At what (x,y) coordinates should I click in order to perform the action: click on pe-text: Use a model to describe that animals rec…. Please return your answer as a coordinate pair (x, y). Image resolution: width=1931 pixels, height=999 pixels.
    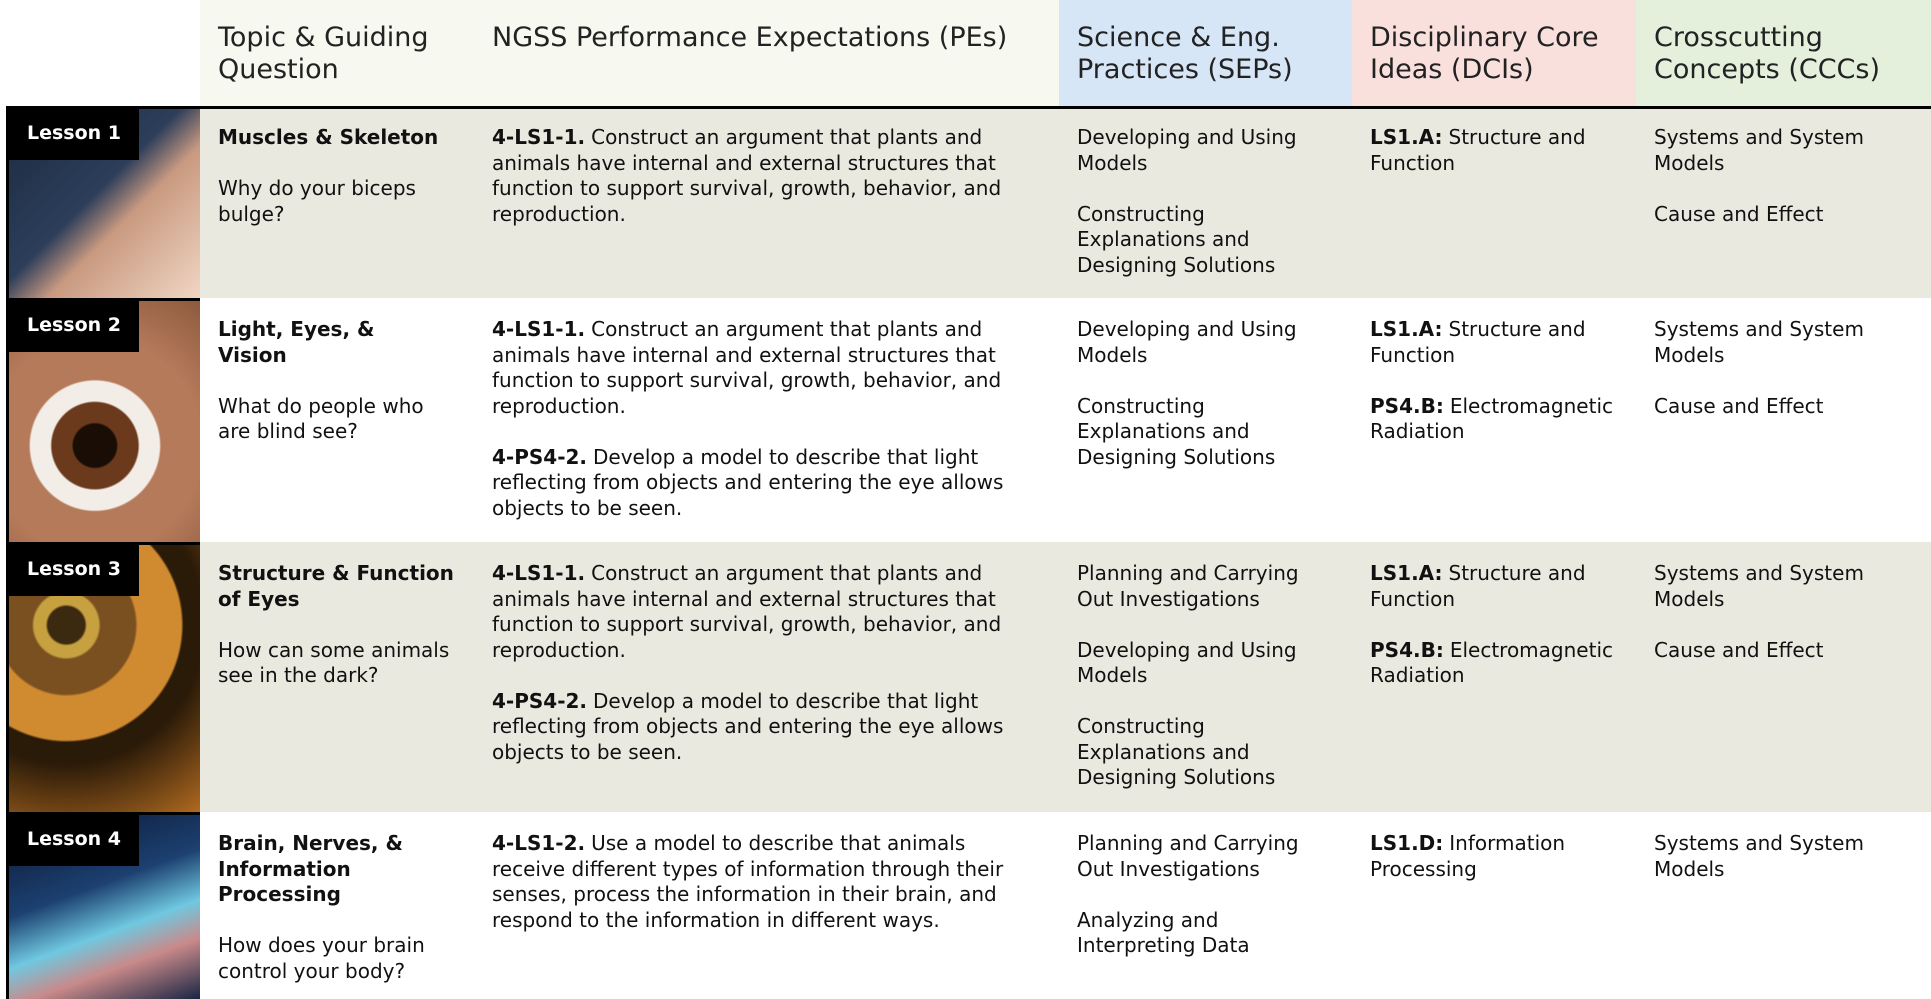
    Looking at the image, I should click on (748, 881).